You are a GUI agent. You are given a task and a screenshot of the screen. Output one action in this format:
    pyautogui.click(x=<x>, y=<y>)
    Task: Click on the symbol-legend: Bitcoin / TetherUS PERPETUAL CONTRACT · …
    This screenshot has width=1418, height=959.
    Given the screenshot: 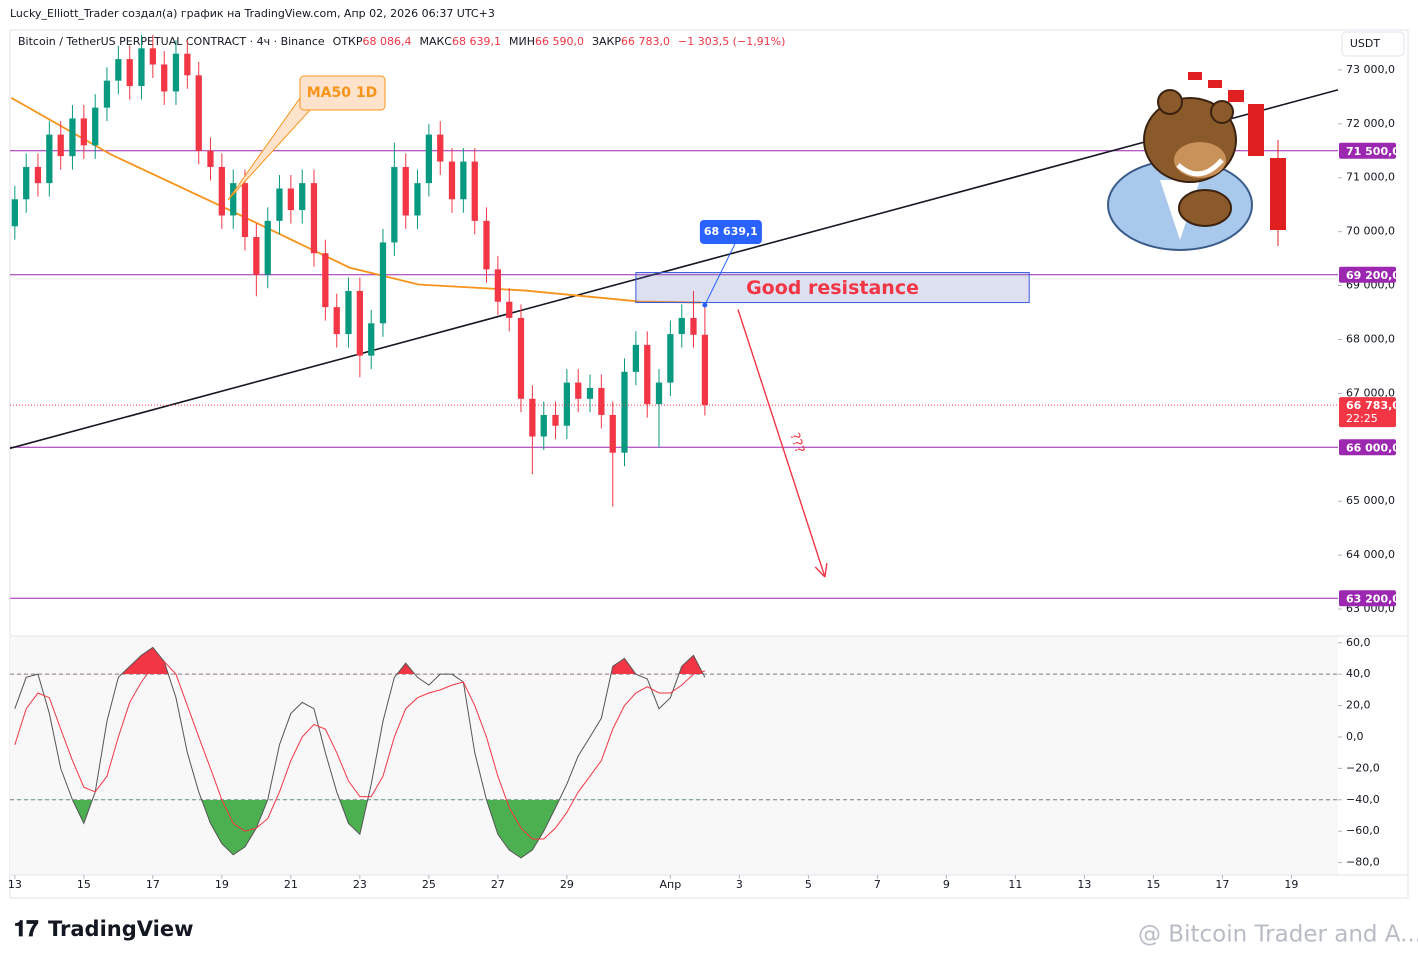 What is the action you would take?
    pyautogui.click(x=401, y=41)
    